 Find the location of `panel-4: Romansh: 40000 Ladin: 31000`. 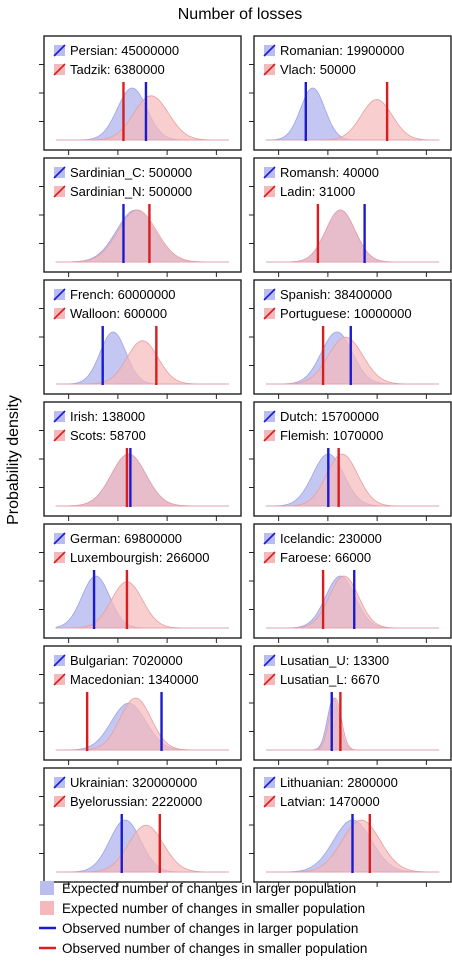

panel-4: Romansh: 40000 Ladin: 31000 is located at coordinates (350, 217).